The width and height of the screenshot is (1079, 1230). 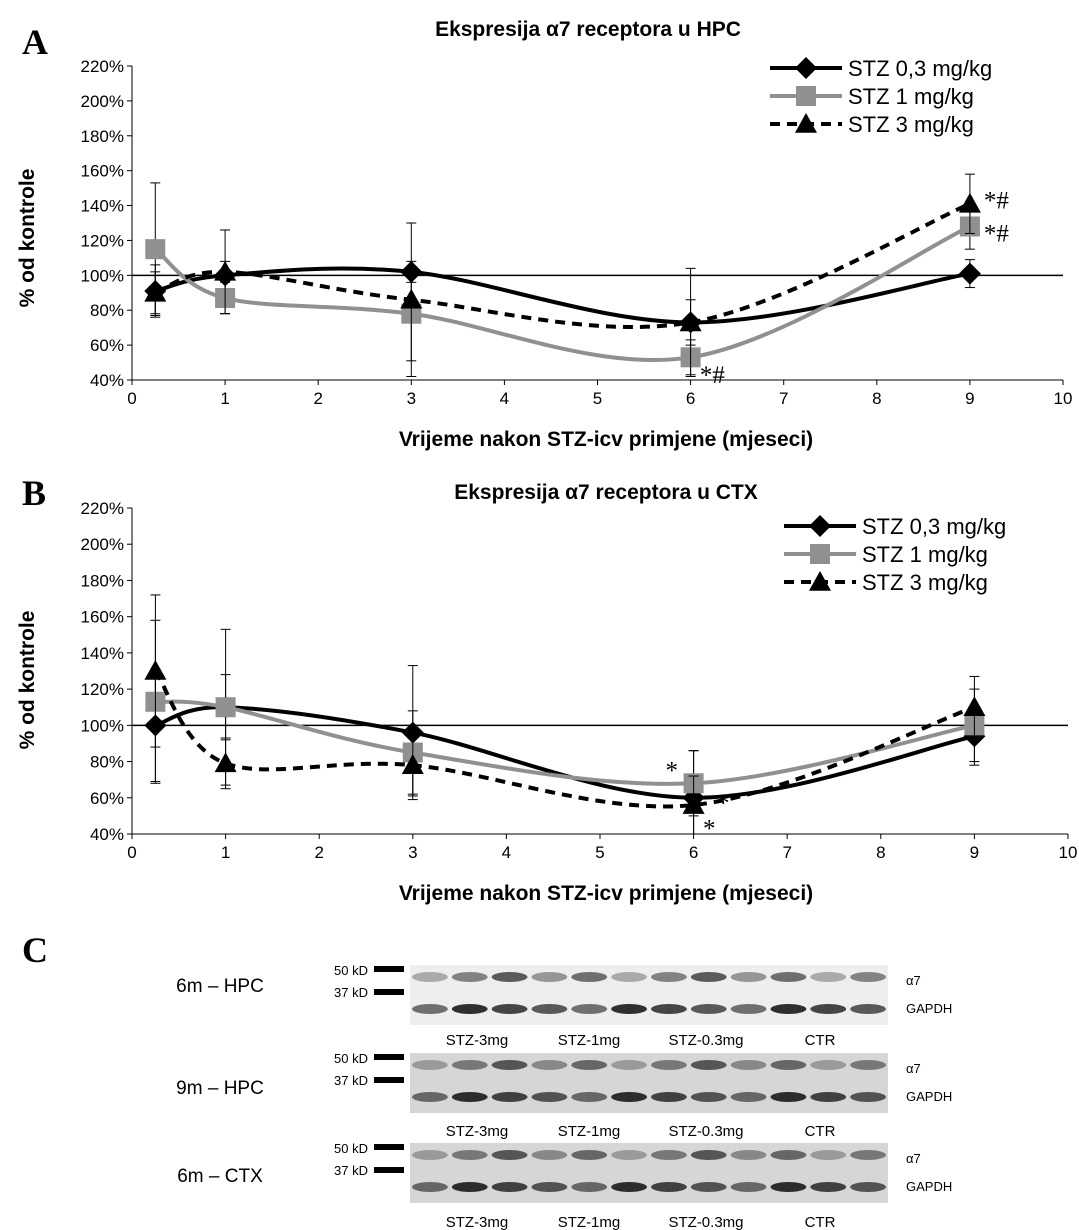 What do you see at coordinates (876, 398) in the screenshot?
I see `chart-a-x-tick-label: 8` at bounding box center [876, 398].